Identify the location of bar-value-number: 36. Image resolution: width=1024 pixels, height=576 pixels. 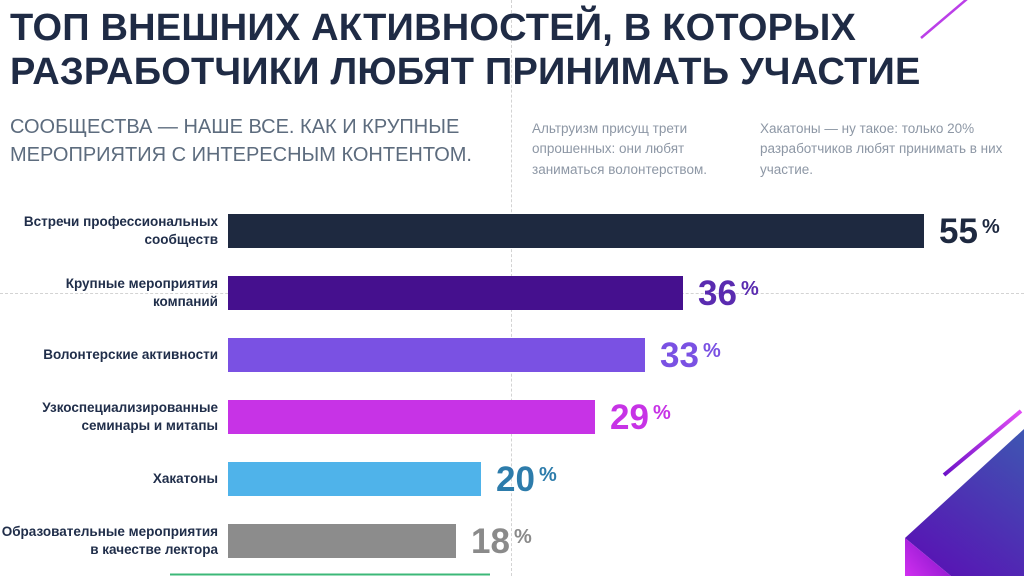
(717, 293).